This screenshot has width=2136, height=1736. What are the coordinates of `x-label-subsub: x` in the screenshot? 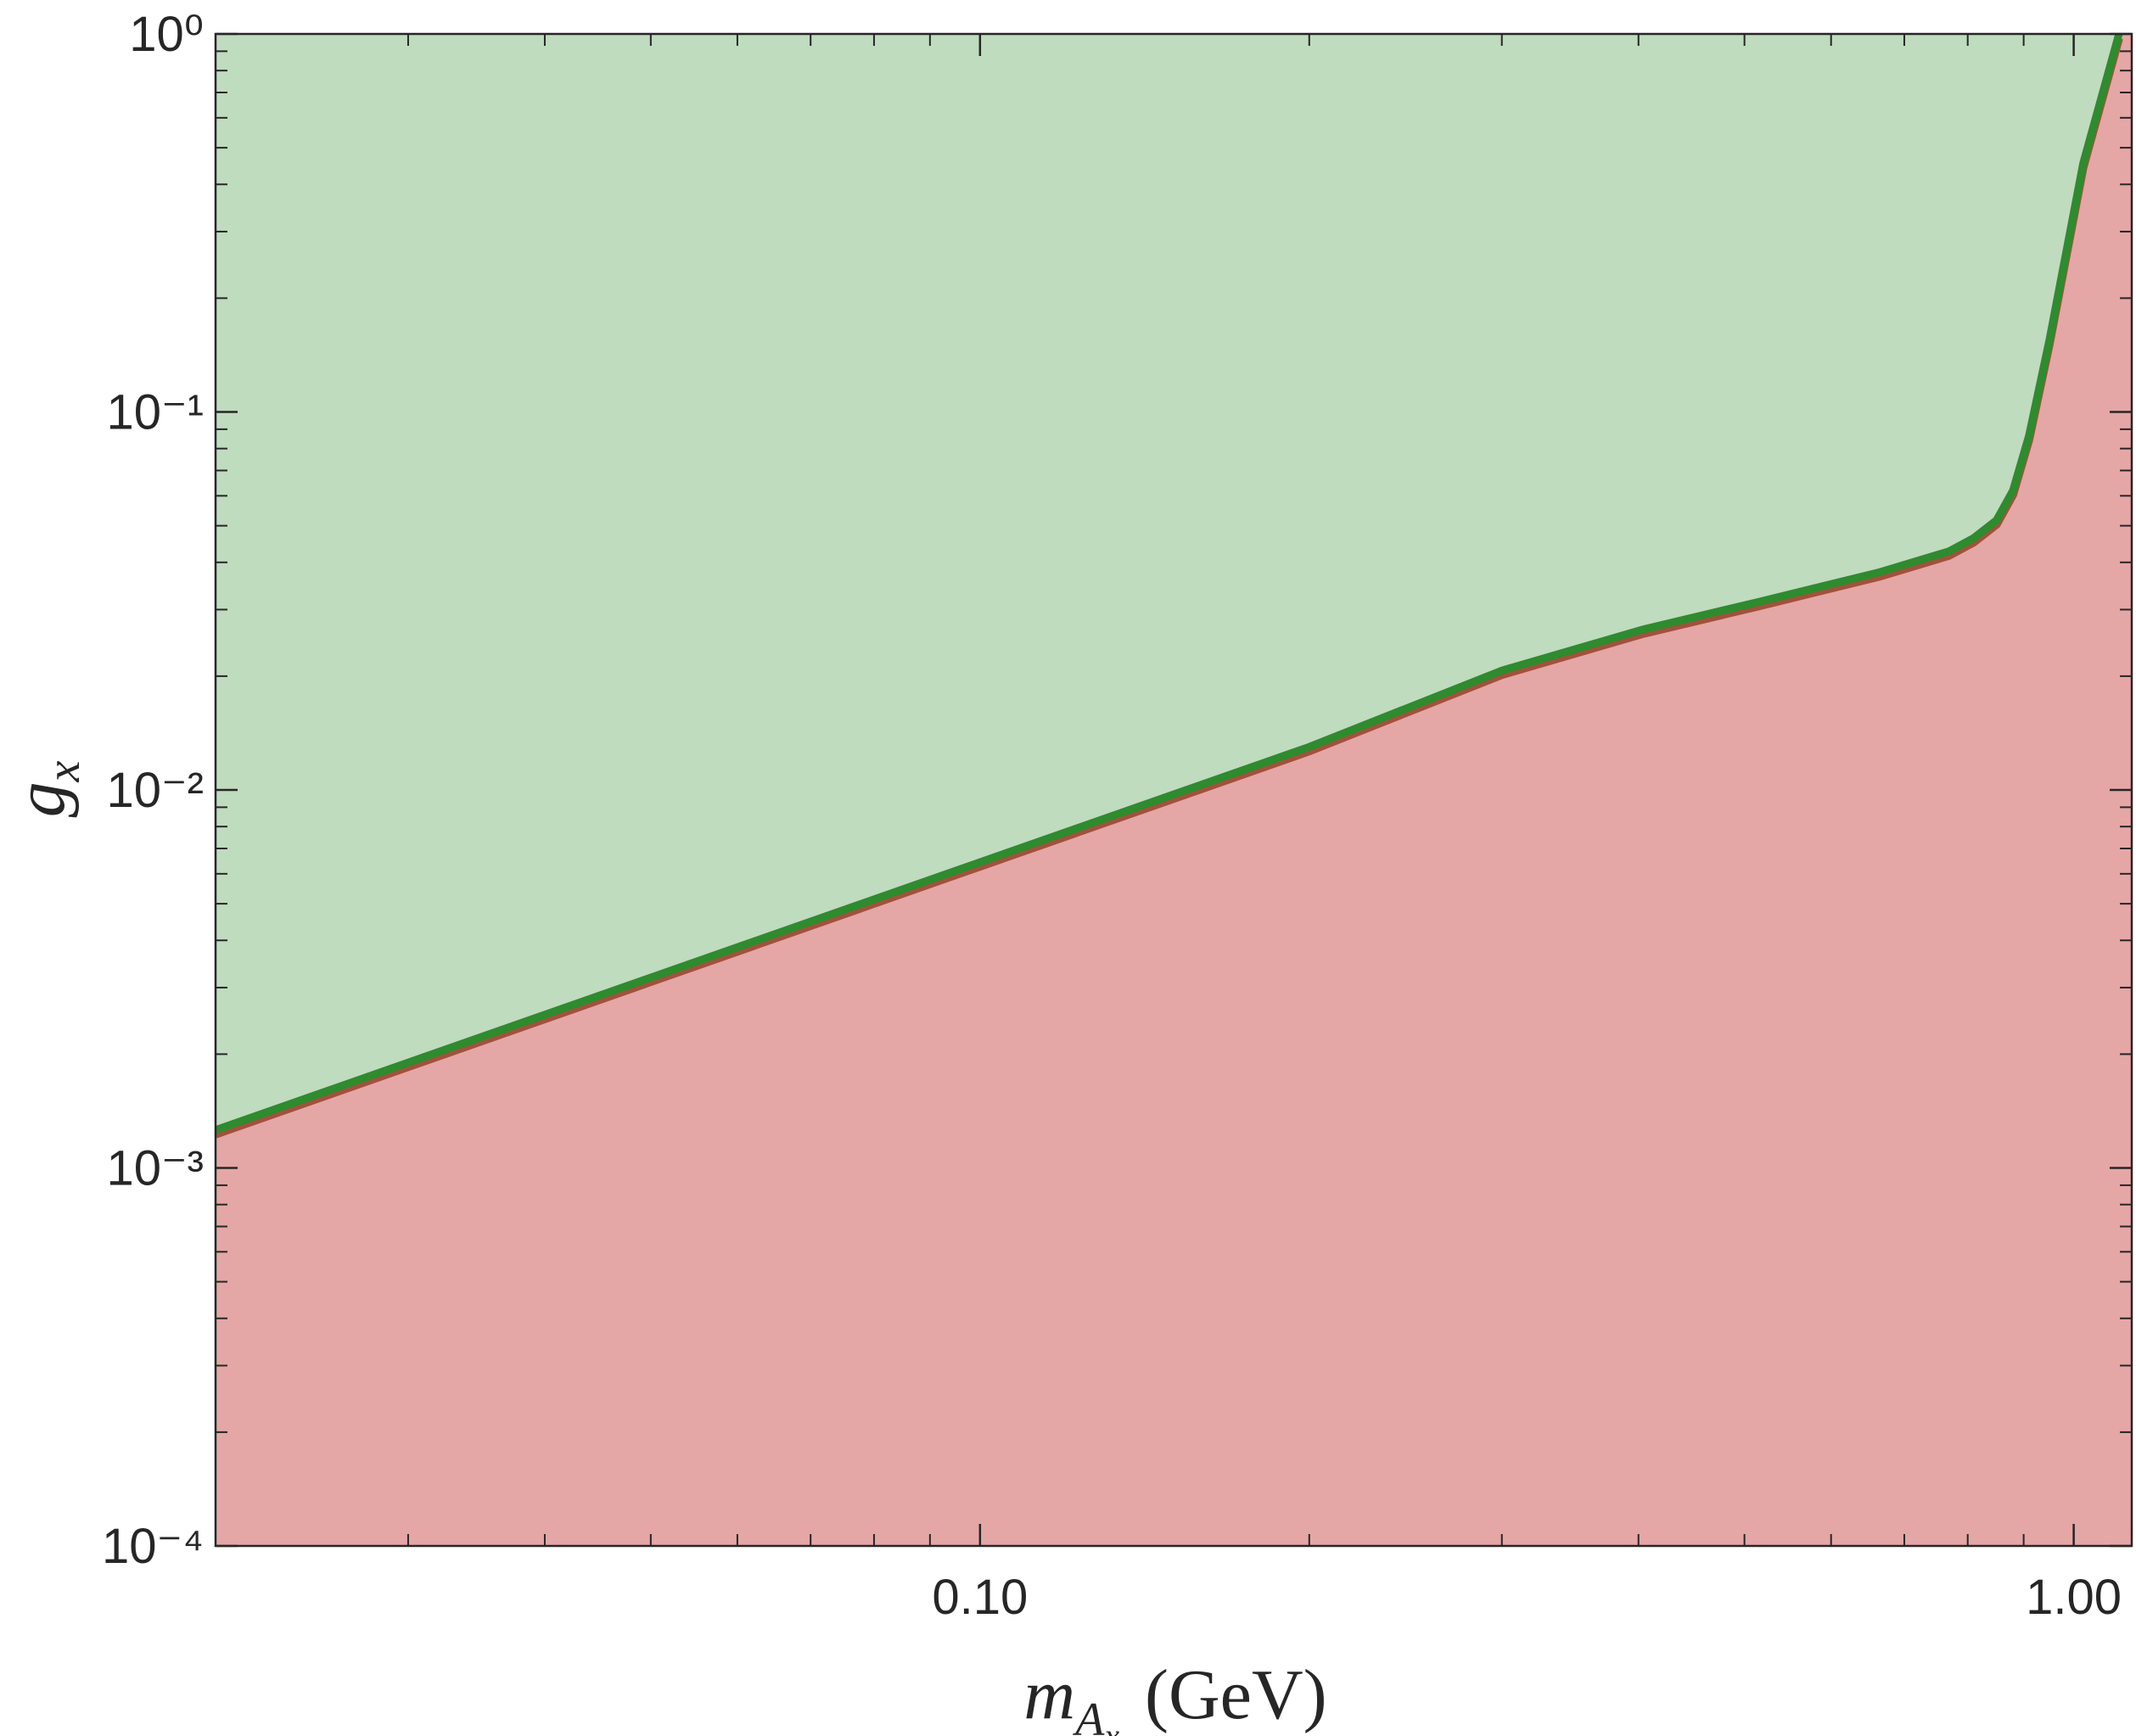 It's located at (1111, 1726).